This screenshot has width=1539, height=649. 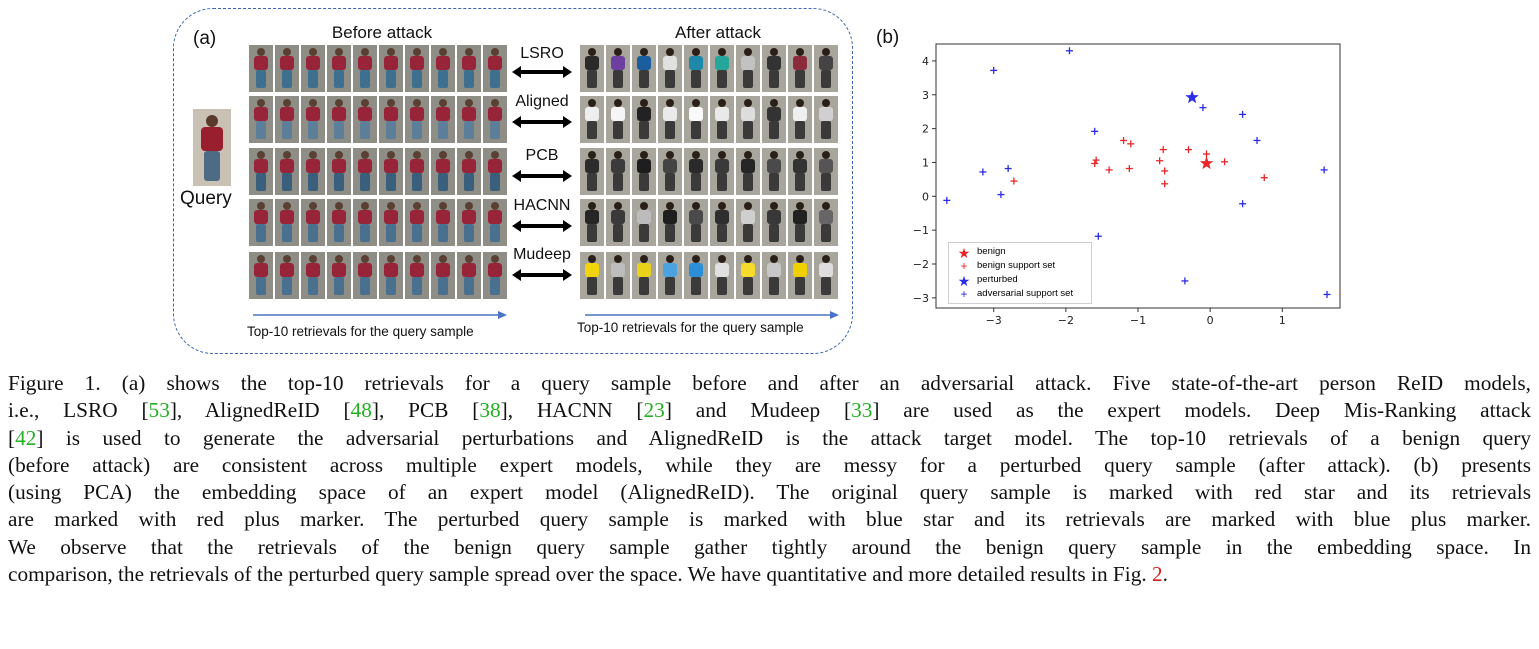 What do you see at coordinates (1138, 320) in the screenshot?
I see `x-tick-label: −1` at bounding box center [1138, 320].